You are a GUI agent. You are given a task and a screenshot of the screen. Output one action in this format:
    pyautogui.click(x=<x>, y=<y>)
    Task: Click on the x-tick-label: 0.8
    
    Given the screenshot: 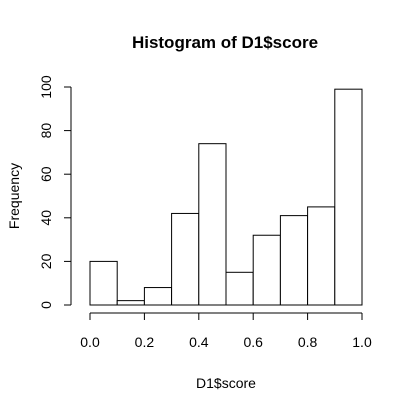 What is the action you would take?
    pyautogui.click(x=308, y=342)
    